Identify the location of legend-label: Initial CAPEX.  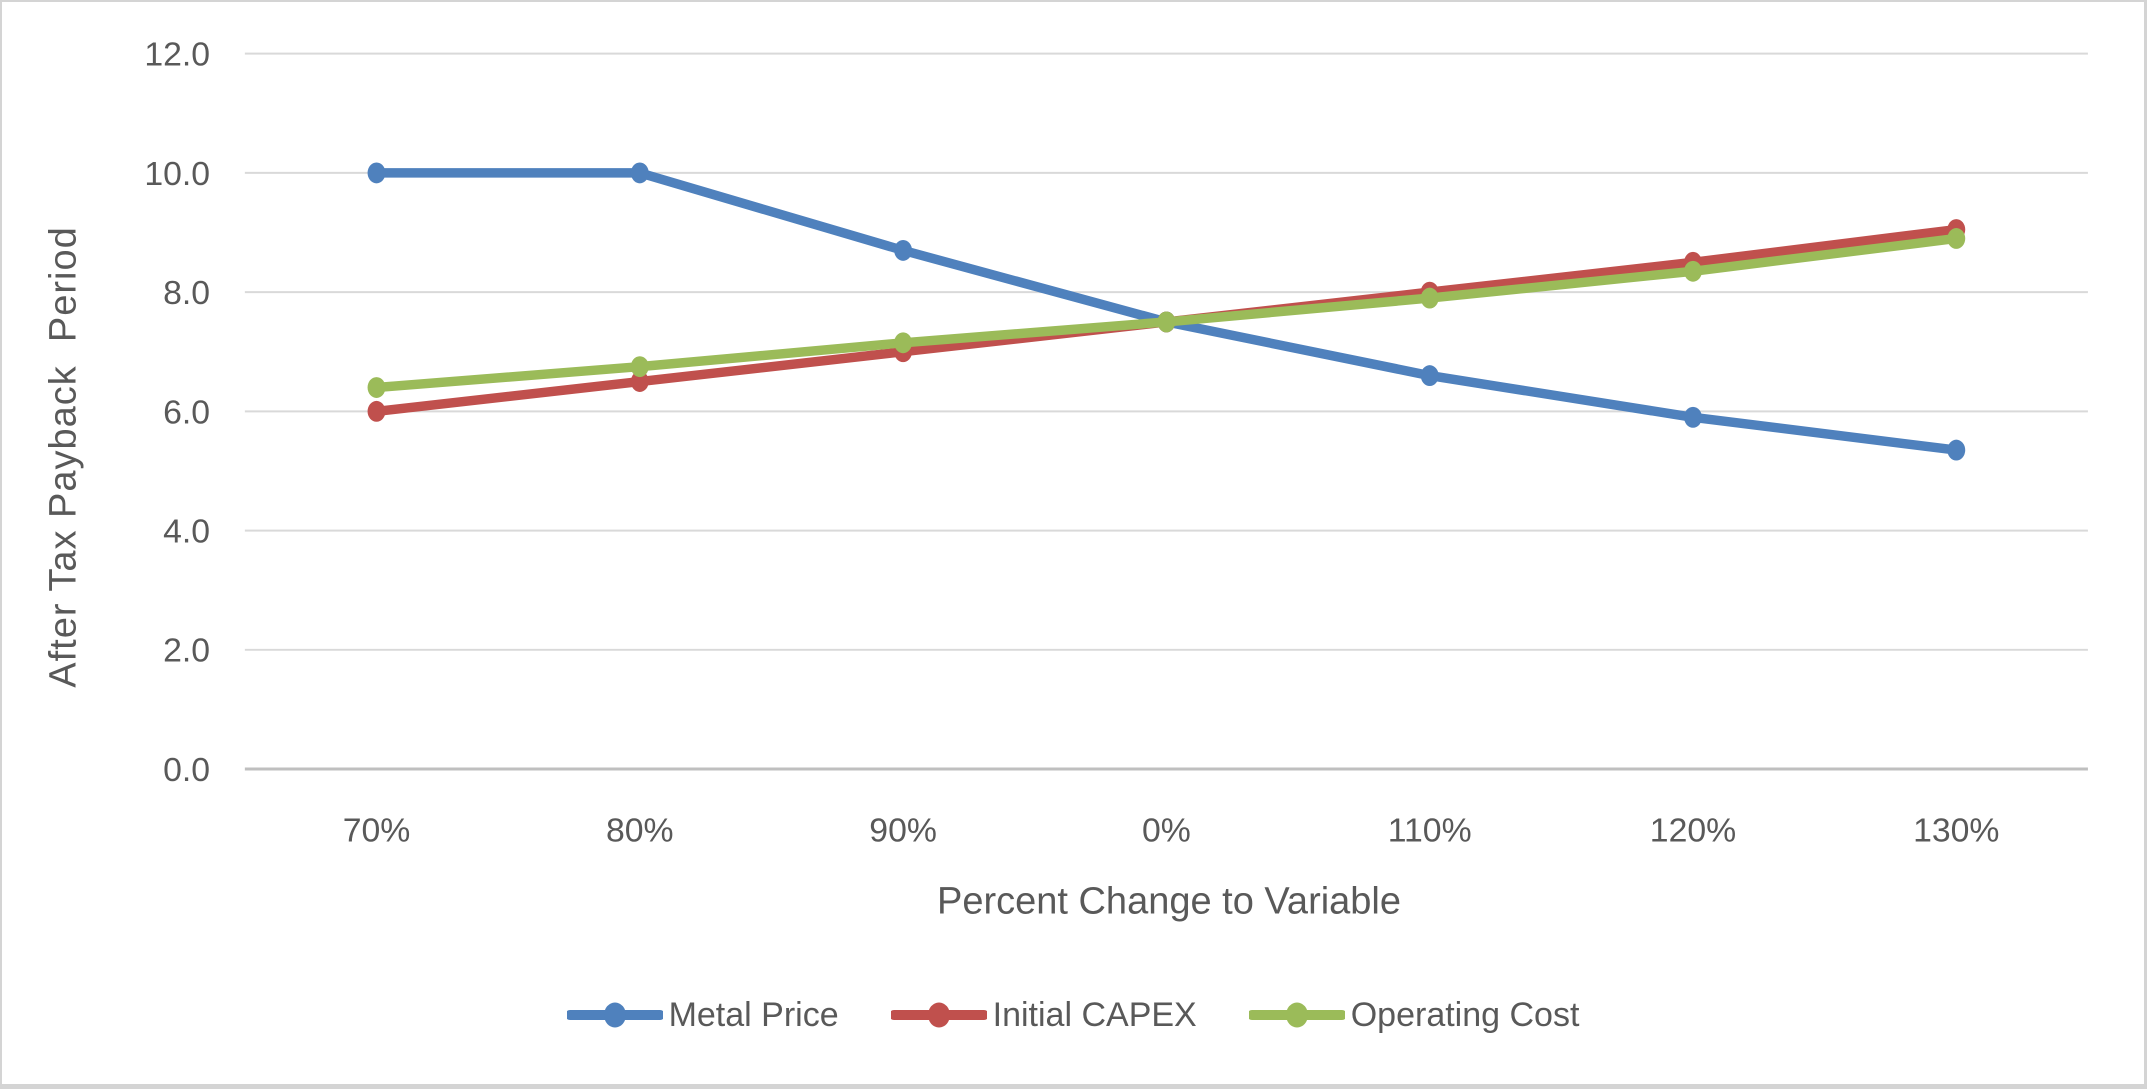
(1094, 1014).